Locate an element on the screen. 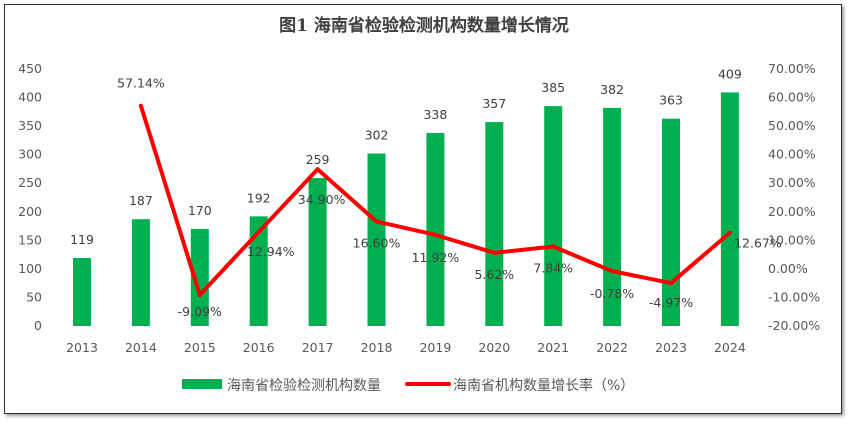 This screenshot has height=425, width=848. left-axis-tick: 300 is located at coordinates (30, 154).